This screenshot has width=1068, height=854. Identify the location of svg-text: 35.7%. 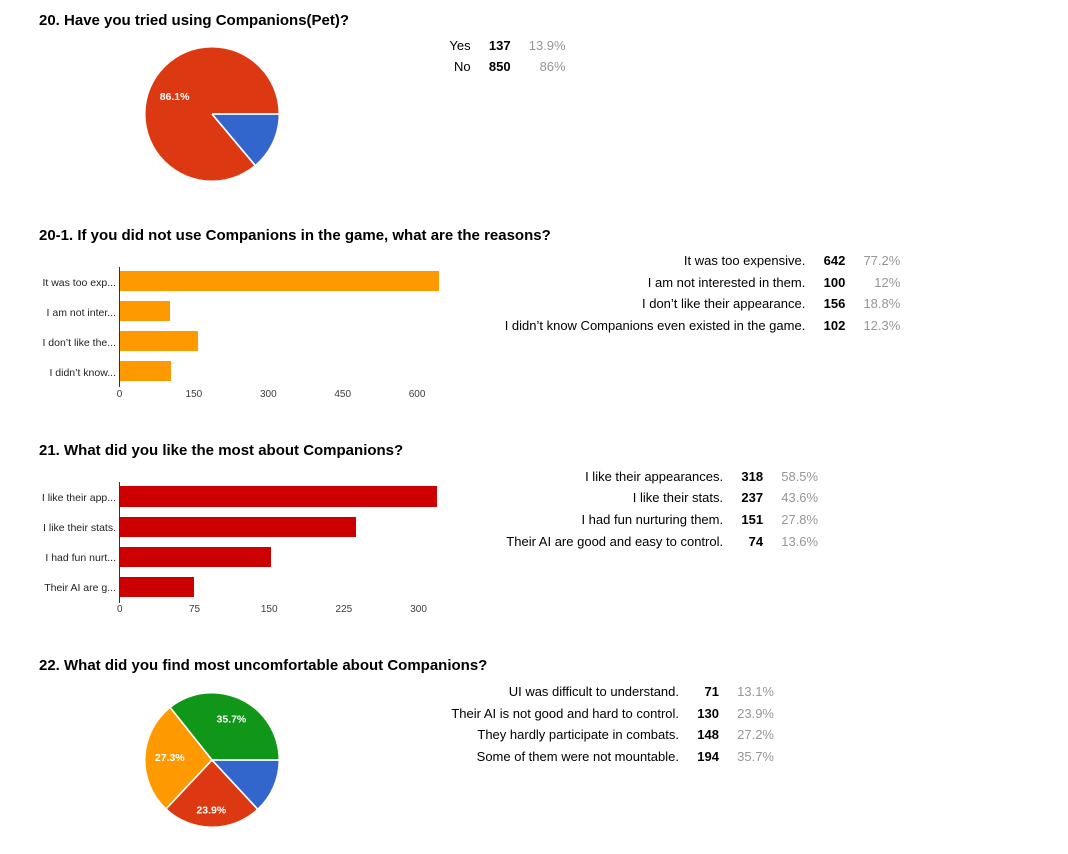
(232, 719).